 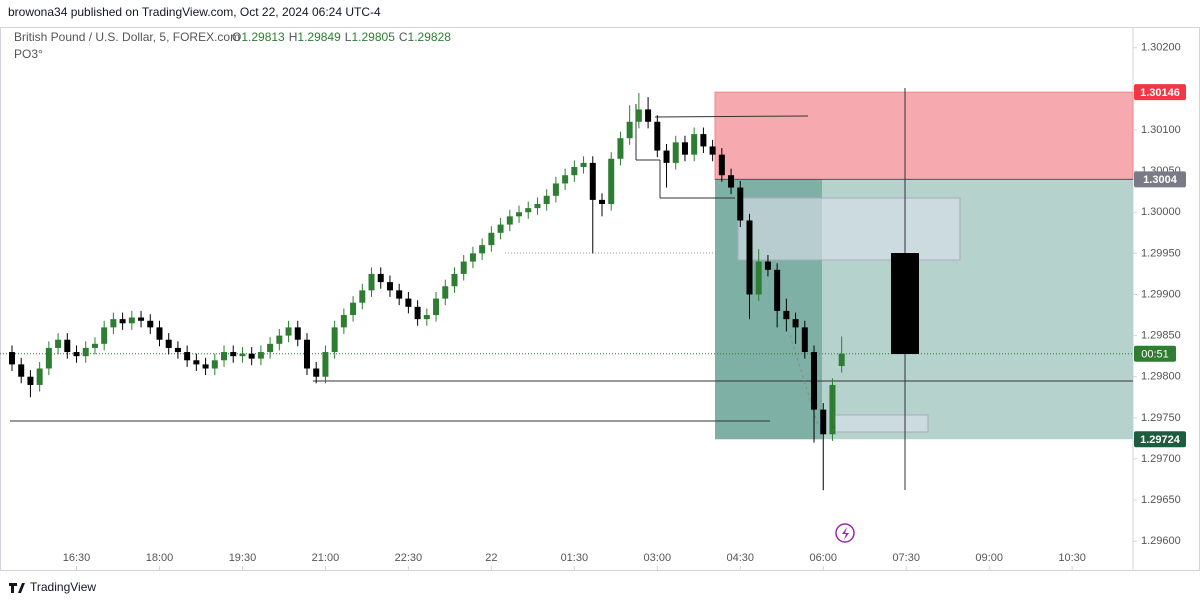 What do you see at coordinates (823, 558) in the screenshot?
I see `x-tick-label: 06:00` at bounding box center [823, 558].